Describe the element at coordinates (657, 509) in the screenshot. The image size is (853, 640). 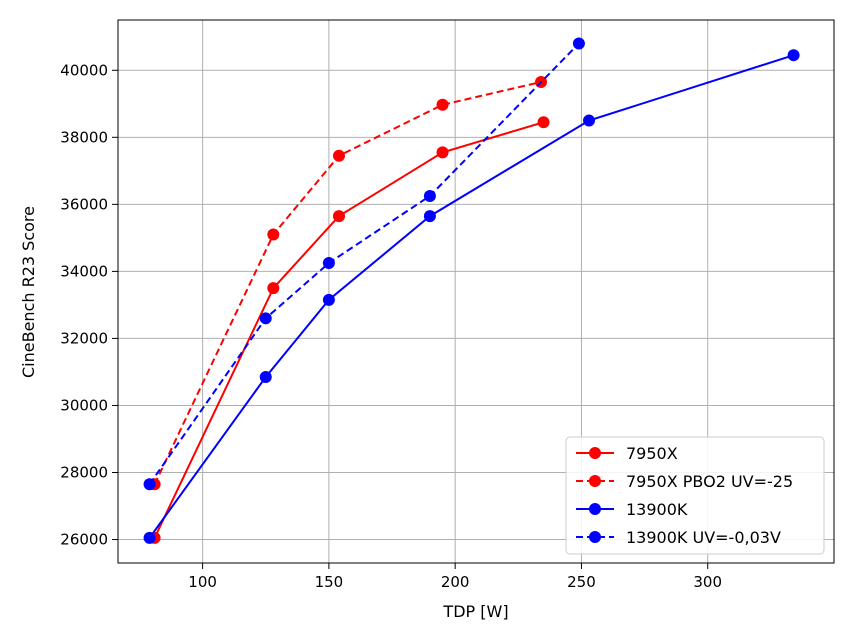
I see `legend-label: 13900K` at that location.